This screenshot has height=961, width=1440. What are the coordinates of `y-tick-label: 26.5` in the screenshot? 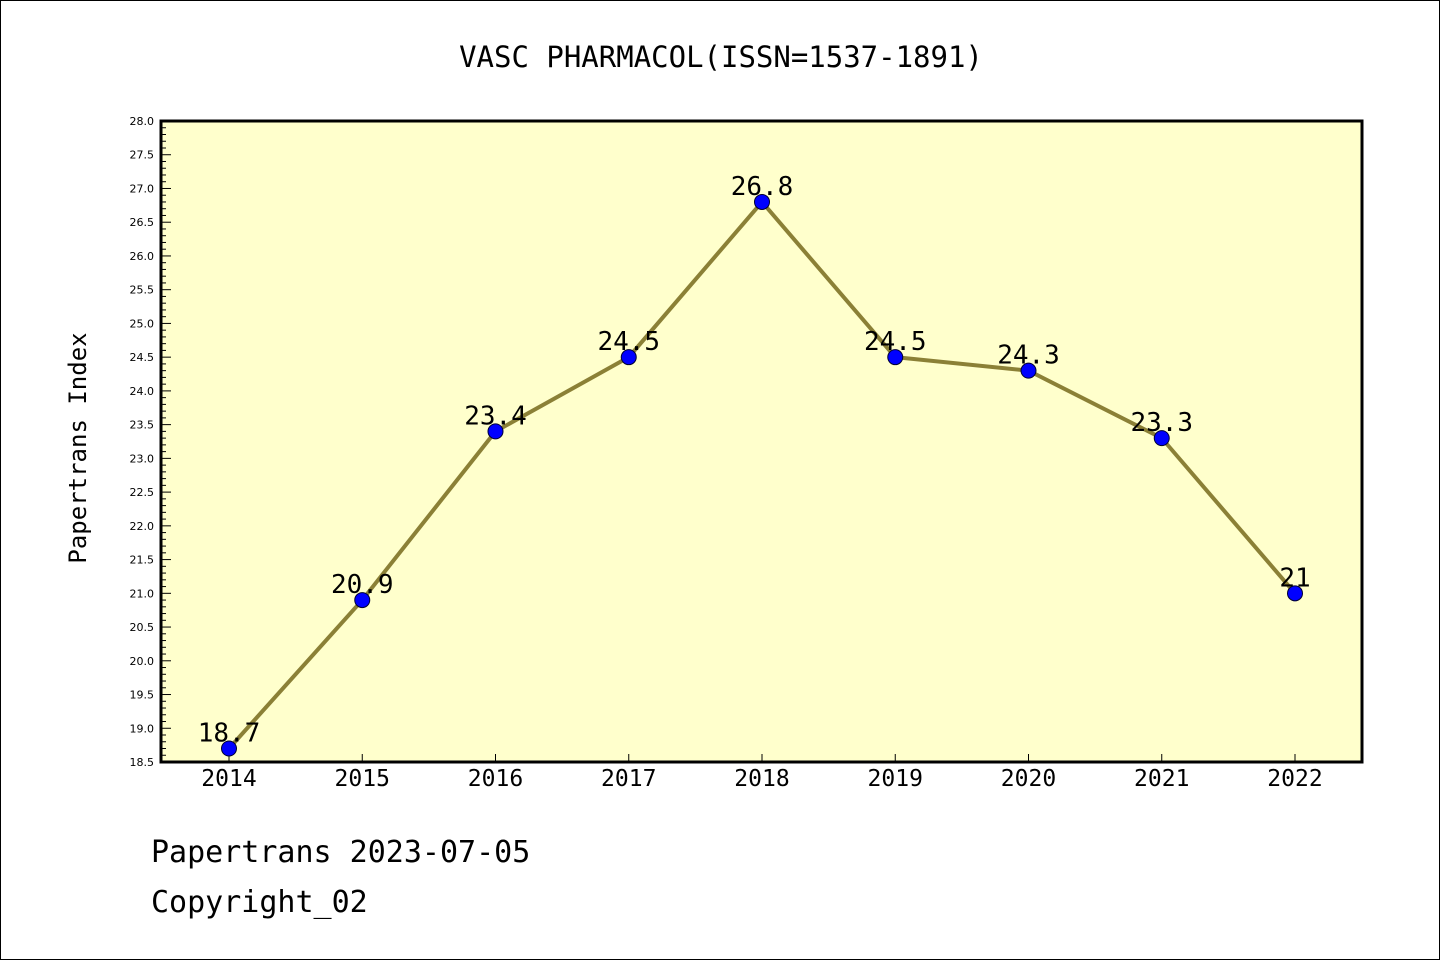 It's located at (142, 222).